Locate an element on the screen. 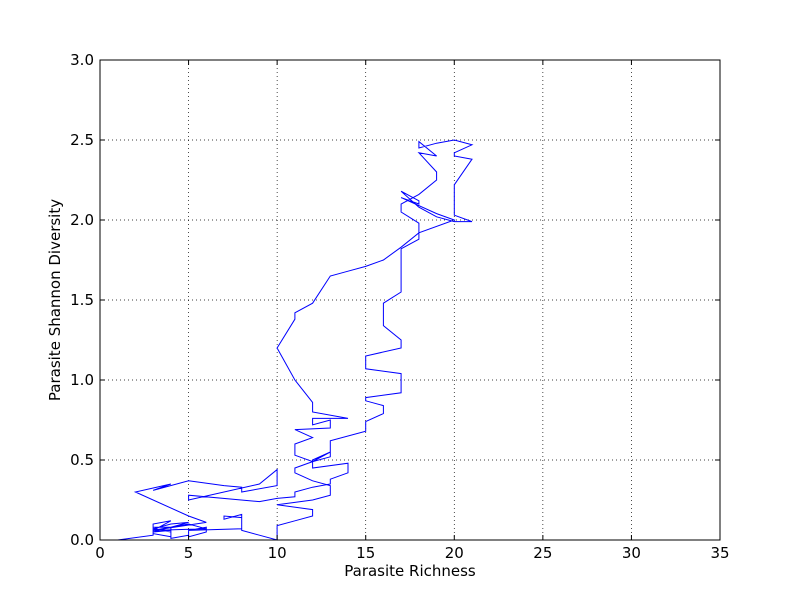 The width and height of the screenshot is (800, 600). x-tick-label: 20 is located at coordinates (454, 553).